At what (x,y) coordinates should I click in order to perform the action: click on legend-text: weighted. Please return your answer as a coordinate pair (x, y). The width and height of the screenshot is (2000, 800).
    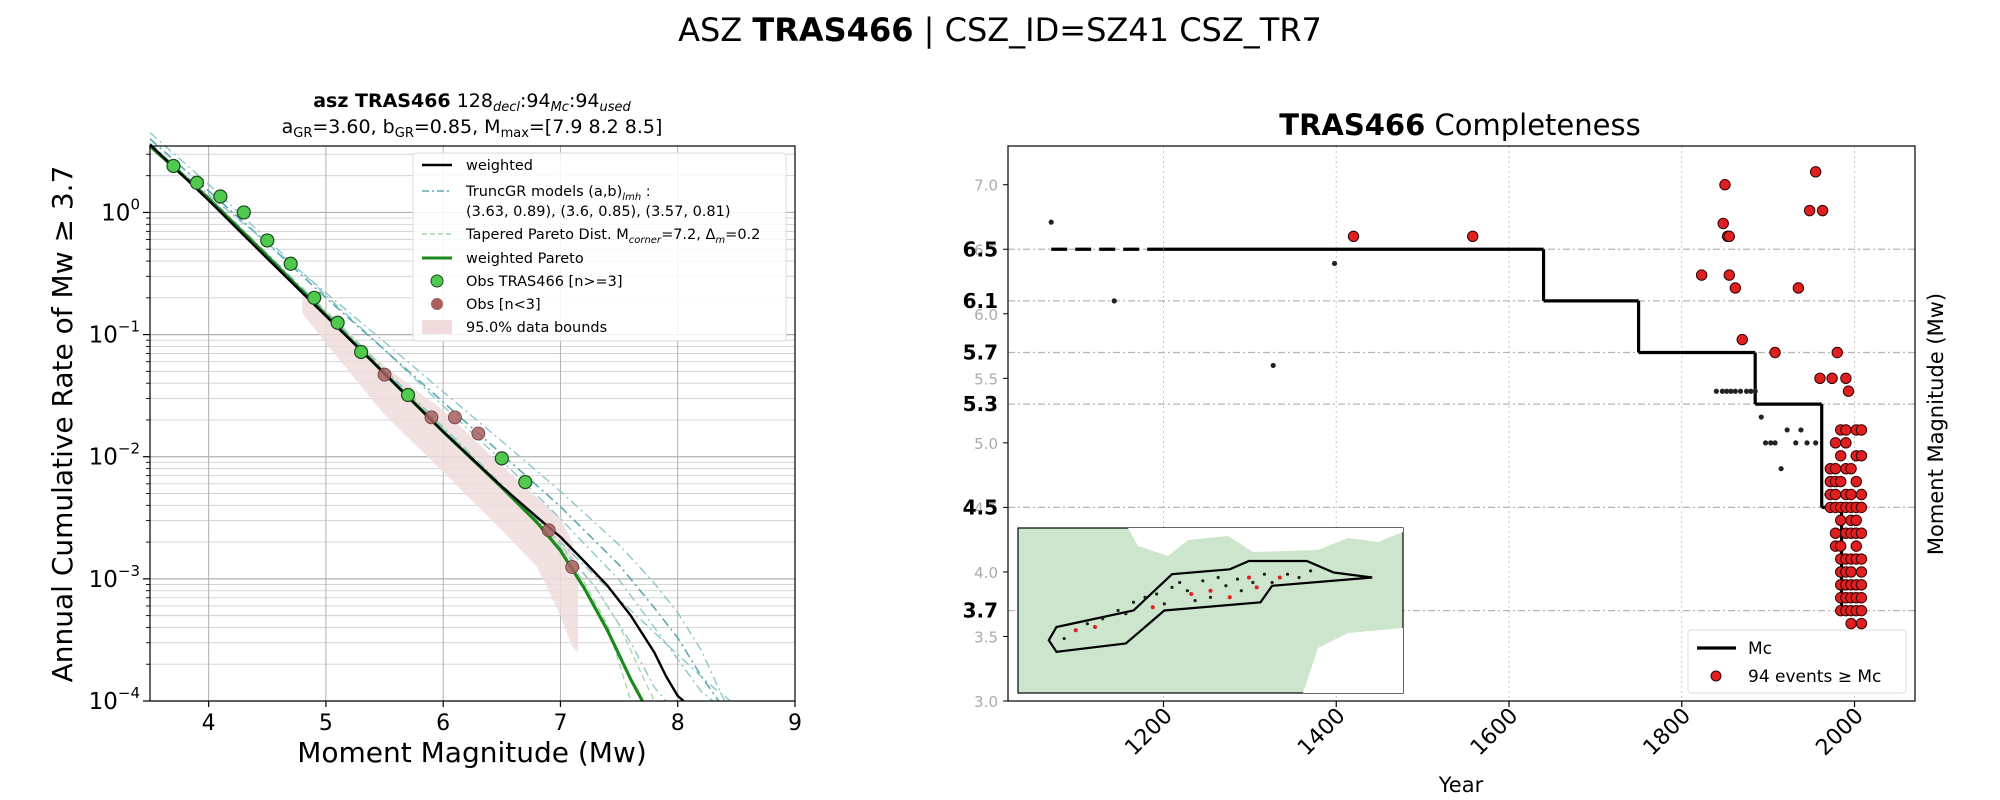
    Looking at the image, I should click on (499, 166).